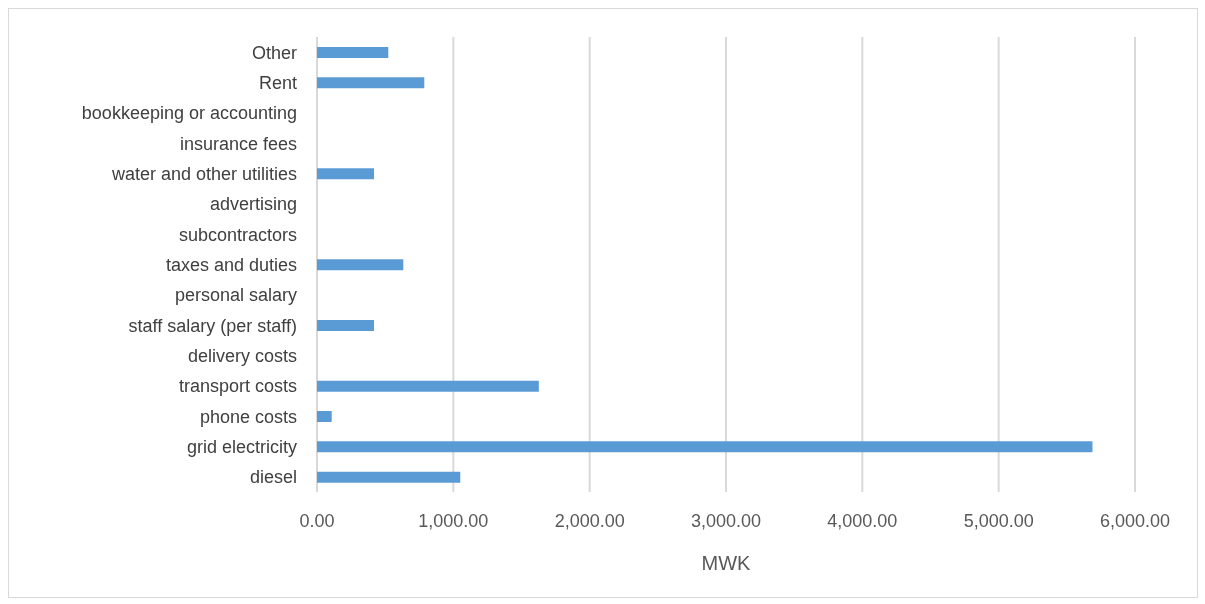 This screenshot has height=604, width=1205. Describe the element at coordinates (726, 520) in the screenshot. I see `x-tick-label: 3,000.00` at that location.